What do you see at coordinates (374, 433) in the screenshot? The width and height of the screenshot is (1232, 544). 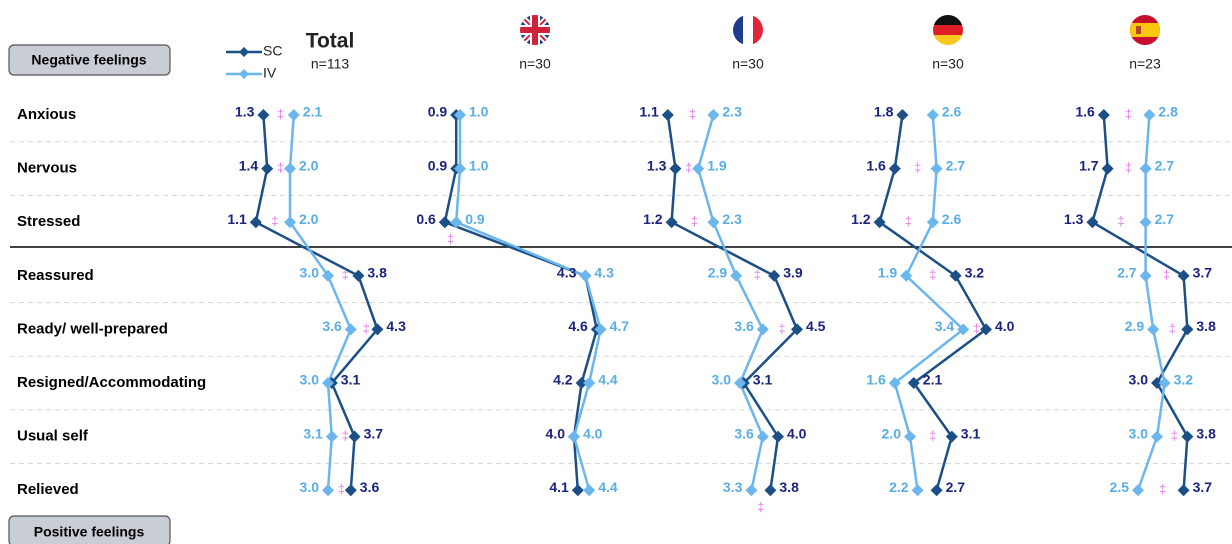 I see `value-label: 3.7` at bounding box center [374, 433].